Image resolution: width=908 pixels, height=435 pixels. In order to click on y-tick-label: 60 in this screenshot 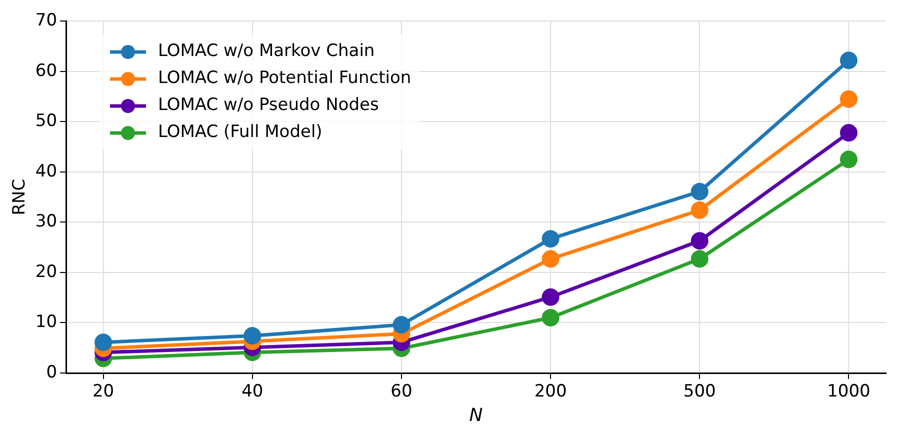, I will do `click(46, 70)`.